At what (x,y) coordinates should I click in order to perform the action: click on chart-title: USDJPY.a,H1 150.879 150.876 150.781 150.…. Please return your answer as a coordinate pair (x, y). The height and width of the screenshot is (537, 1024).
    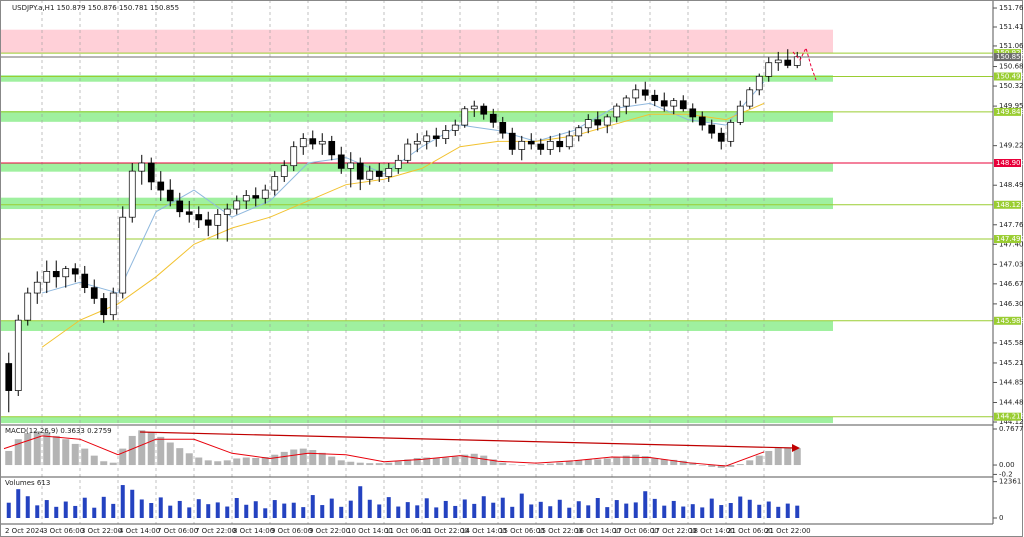
    Looking at the image, I should click on (95, 8).